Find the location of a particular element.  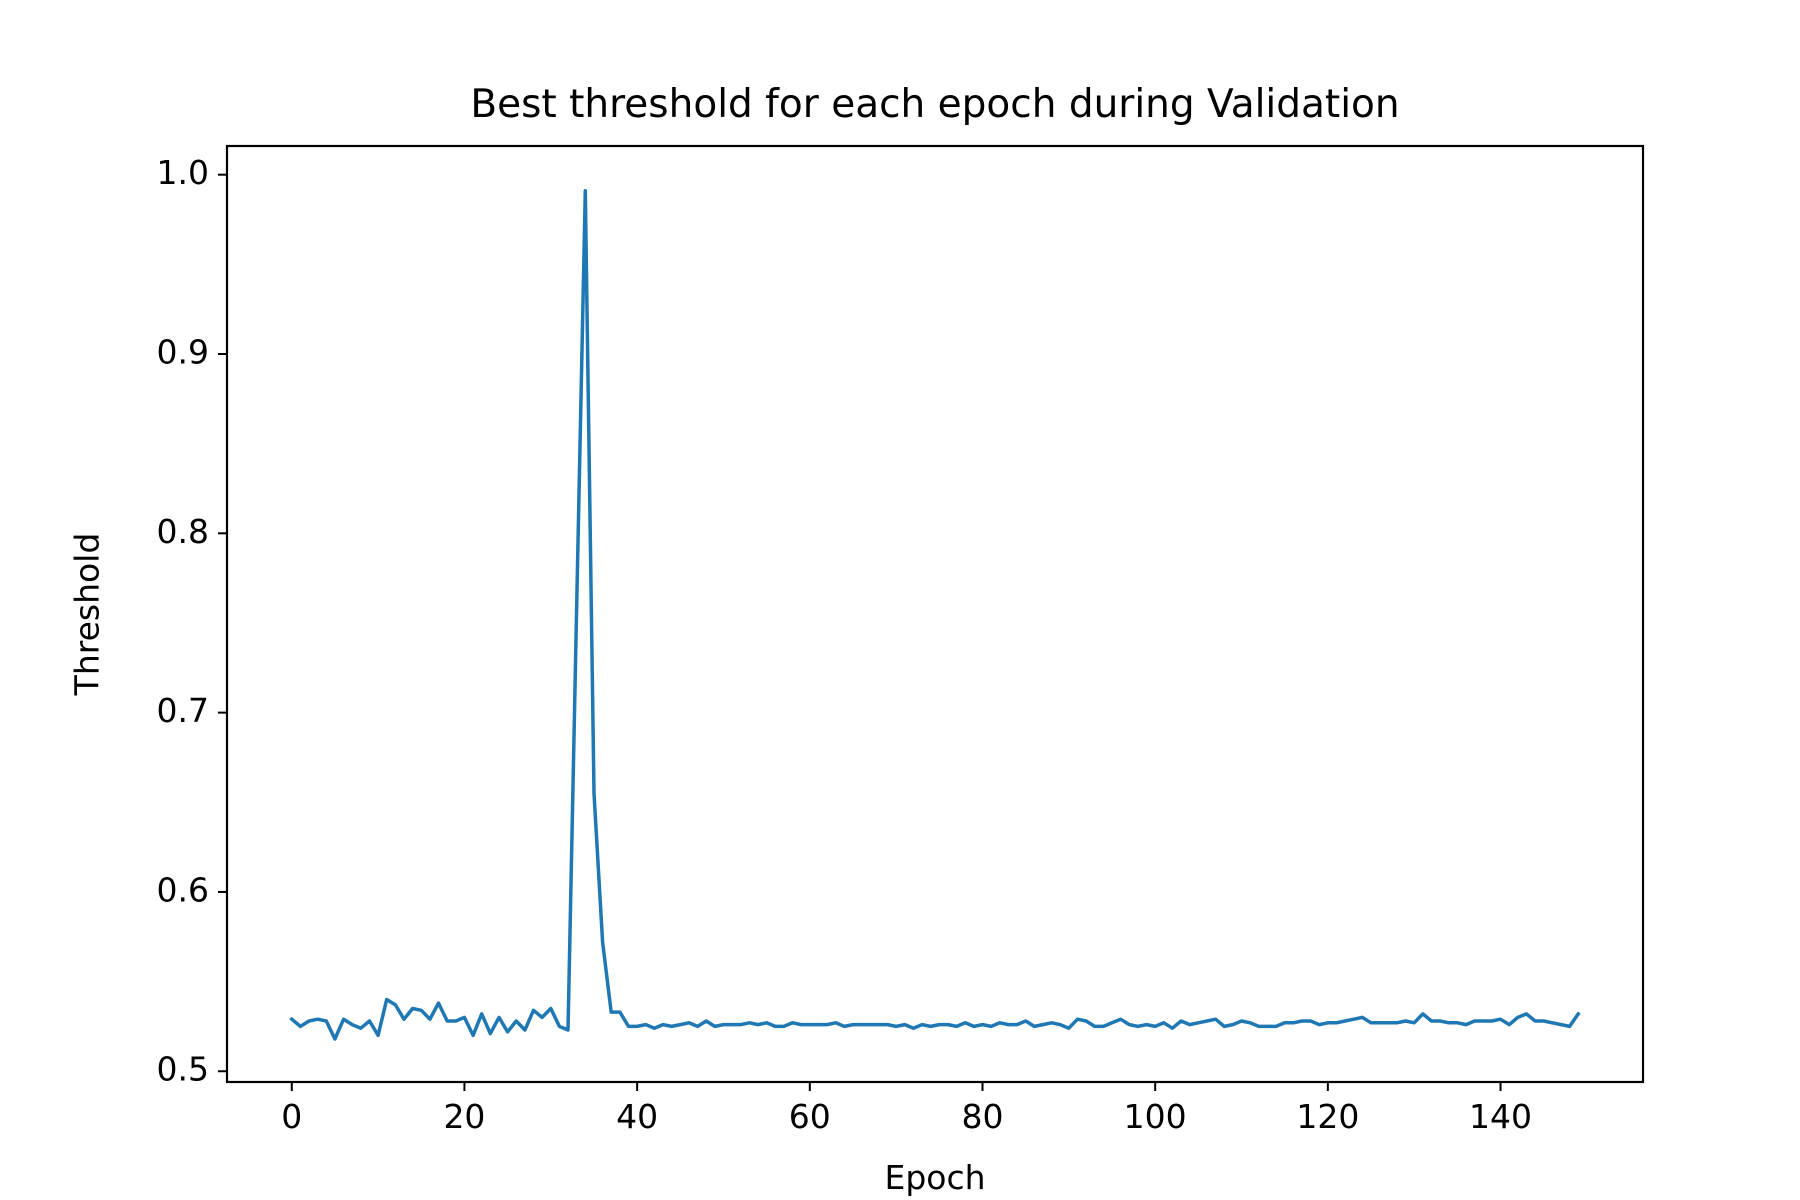

y-tick-label: 0.5 is located at coordinates (183, 1069).